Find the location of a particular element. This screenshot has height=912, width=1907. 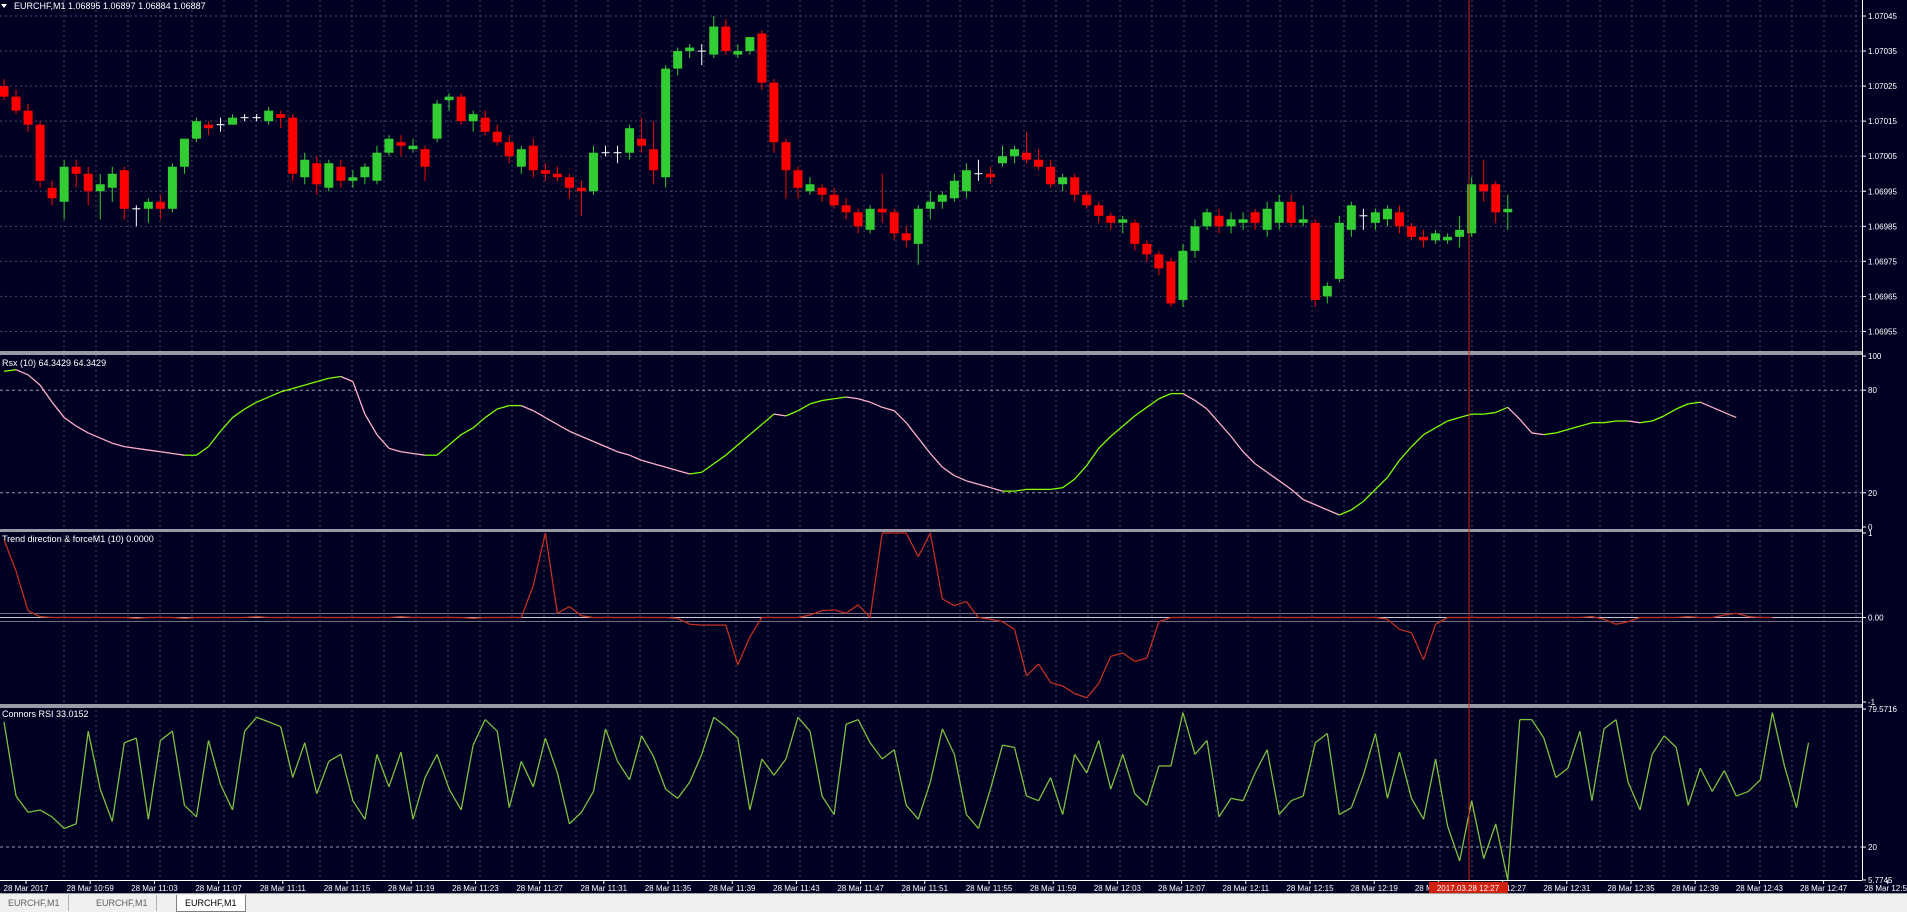

chart-tab-2: EURCHF,M1 is located at coordinates (122, 903).